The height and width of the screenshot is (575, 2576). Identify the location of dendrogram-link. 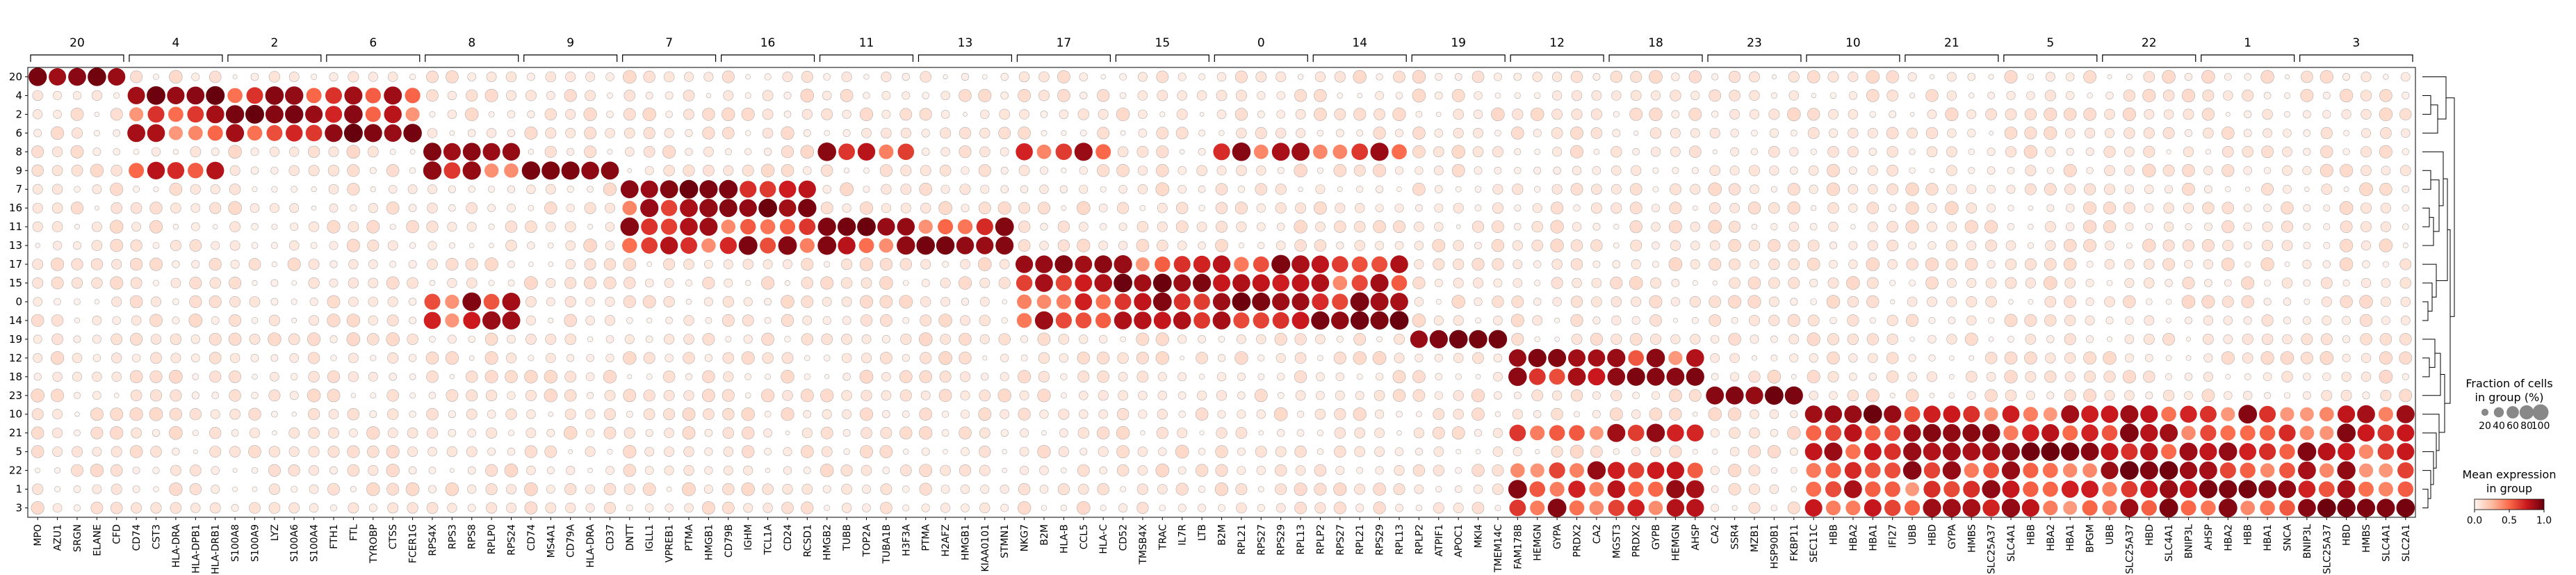
(2429, 281).